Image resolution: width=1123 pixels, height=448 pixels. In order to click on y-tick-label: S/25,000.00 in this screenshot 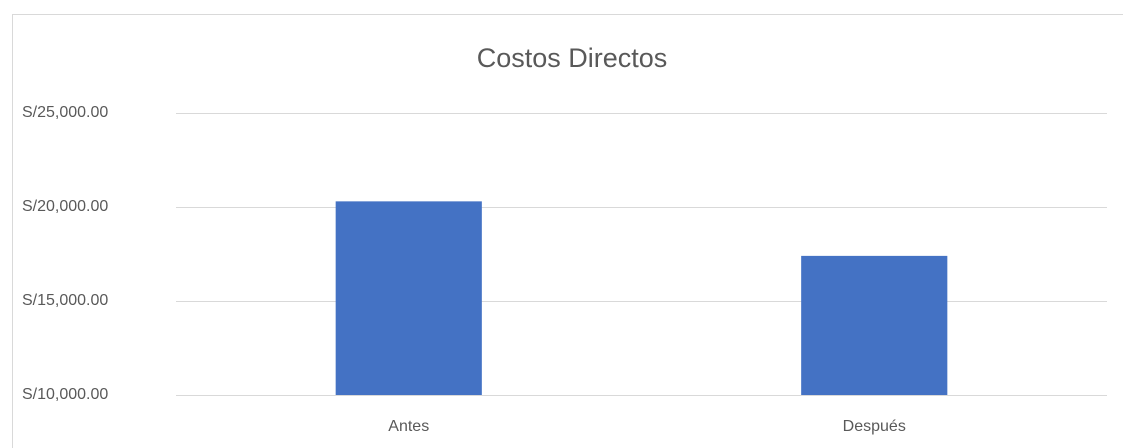, I will do `click(65, 112)`.